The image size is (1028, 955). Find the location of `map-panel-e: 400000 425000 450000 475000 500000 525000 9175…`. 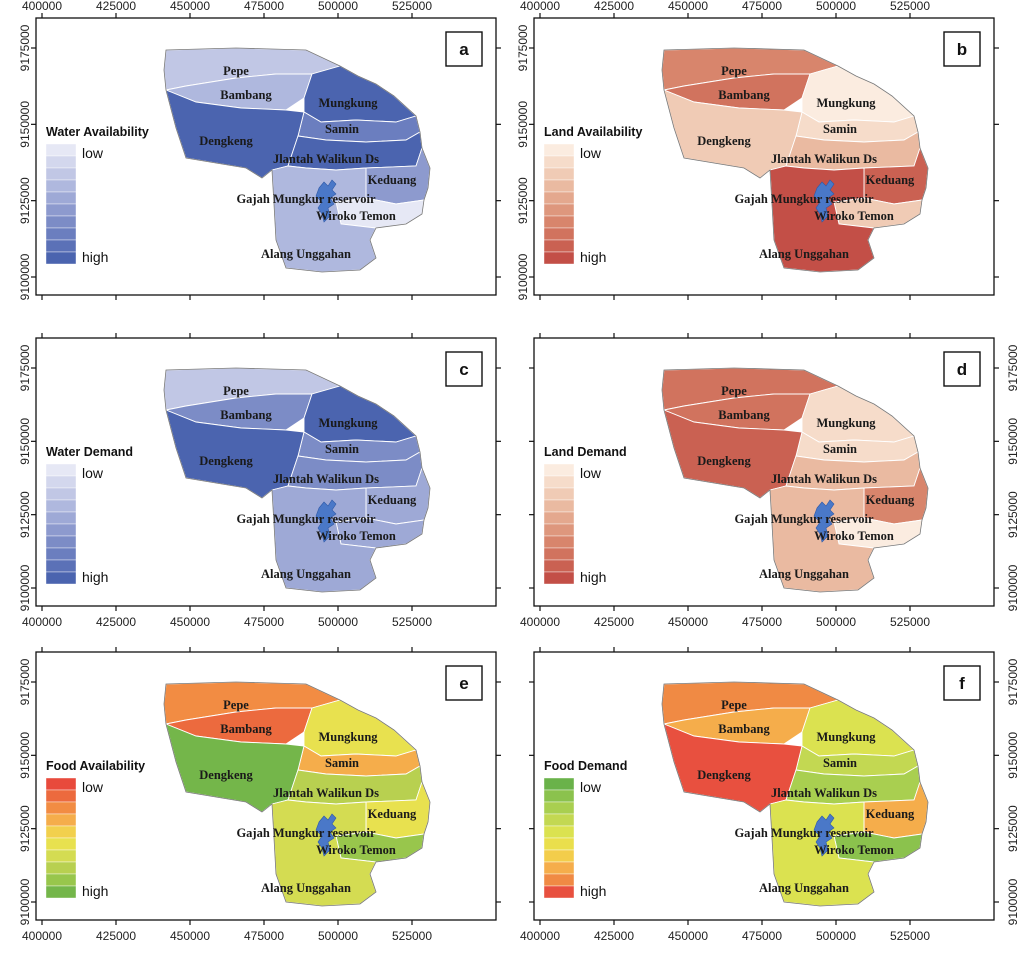

map-panel-e: 400000 425000 450000 475000 500000 525000 9175… is located at coordinates (259, 795).